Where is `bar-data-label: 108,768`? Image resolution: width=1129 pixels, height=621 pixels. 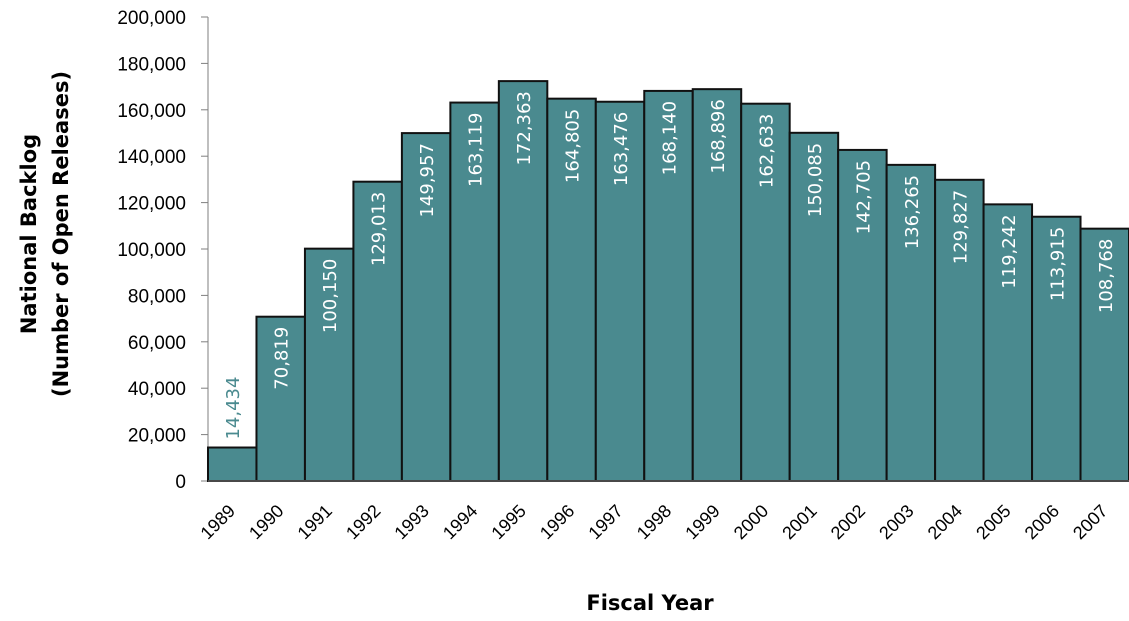
bar-data-label: 108,768 is located at coordinates (1106, 276).